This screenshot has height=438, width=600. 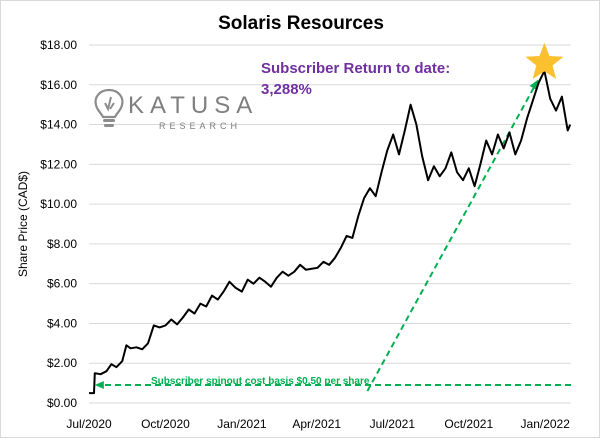 I want to click on return-label: Subscriber Return to date:, so click(x=355, y=68).